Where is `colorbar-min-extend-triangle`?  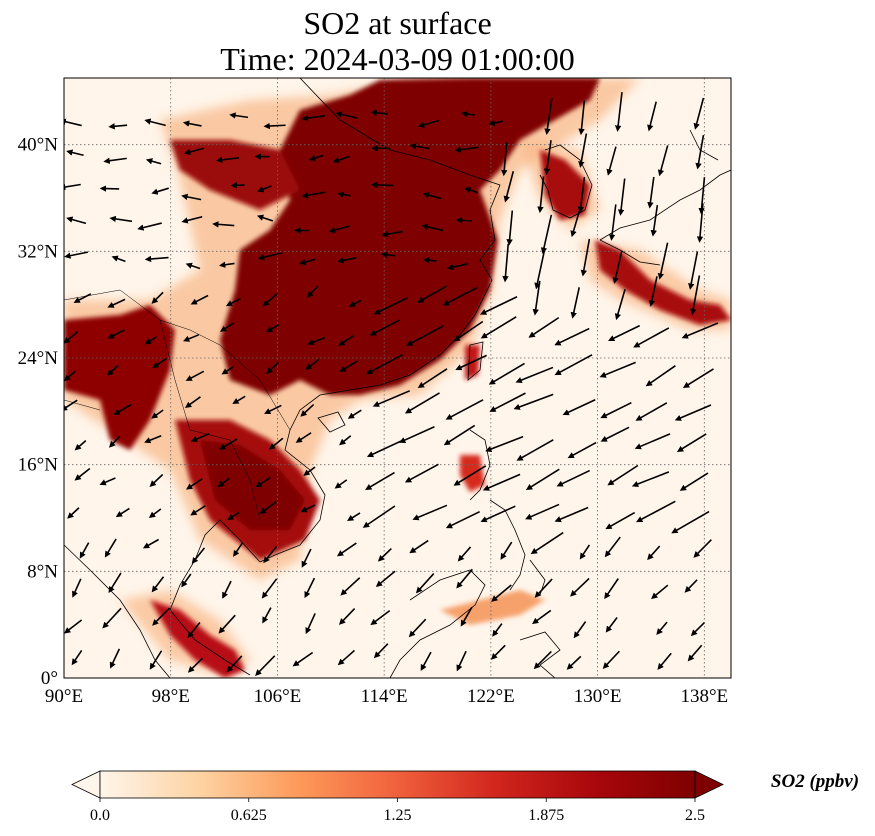 colorbar-min-extend-triangle is located at coordinates (86, 784).